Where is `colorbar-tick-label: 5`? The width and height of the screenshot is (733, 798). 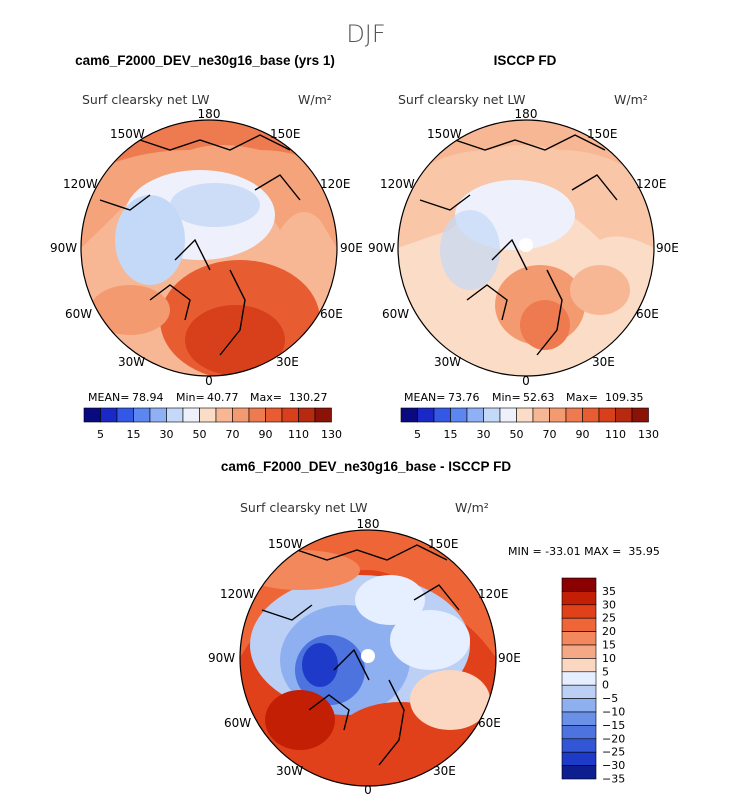 colorbar-tick-label: 5 is located at coordinates (605, 671).